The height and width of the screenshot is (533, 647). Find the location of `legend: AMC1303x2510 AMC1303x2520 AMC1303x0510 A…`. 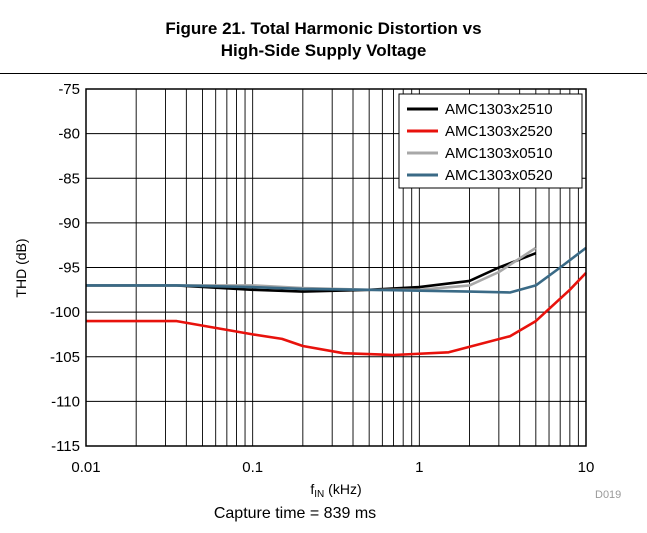

legend: AMC1303x2510 AMC1303x2520 AMC1303x0510 A… is located at coordinates (490, 141).